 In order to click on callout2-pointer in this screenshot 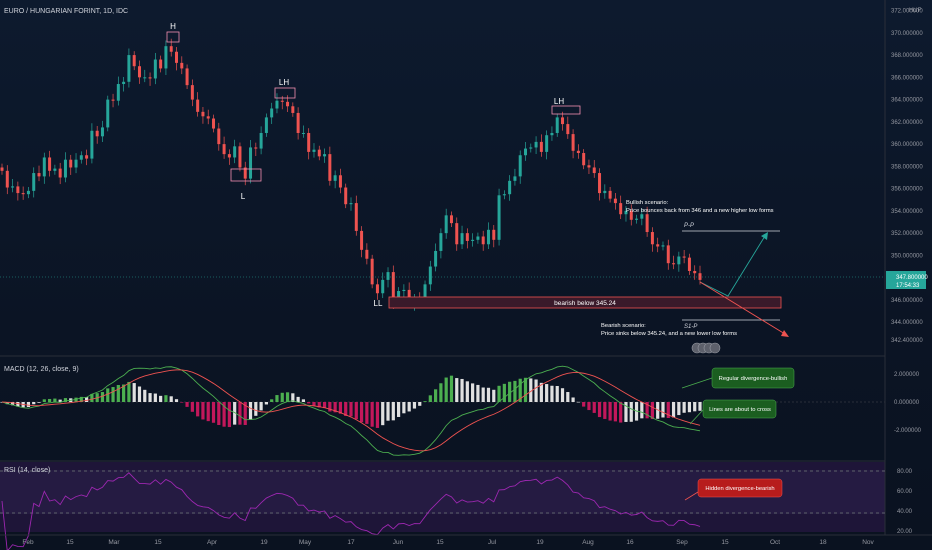, I will do `click(696, 417)`.